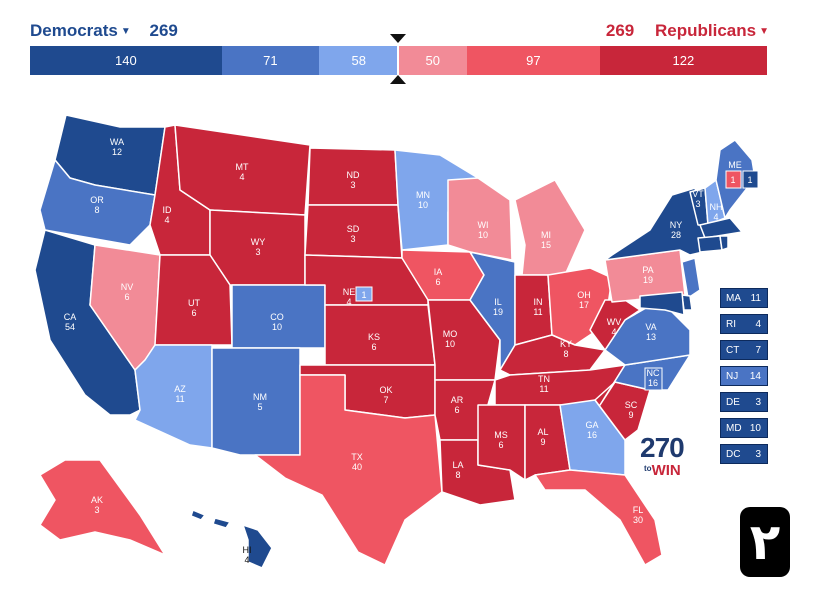 The height and width of the screenshot is (600, 817). What do you see at coordinates (744, 454) in the screenshot?
I see `small-state-dc: DC 3` at bounding box center [744, 454].